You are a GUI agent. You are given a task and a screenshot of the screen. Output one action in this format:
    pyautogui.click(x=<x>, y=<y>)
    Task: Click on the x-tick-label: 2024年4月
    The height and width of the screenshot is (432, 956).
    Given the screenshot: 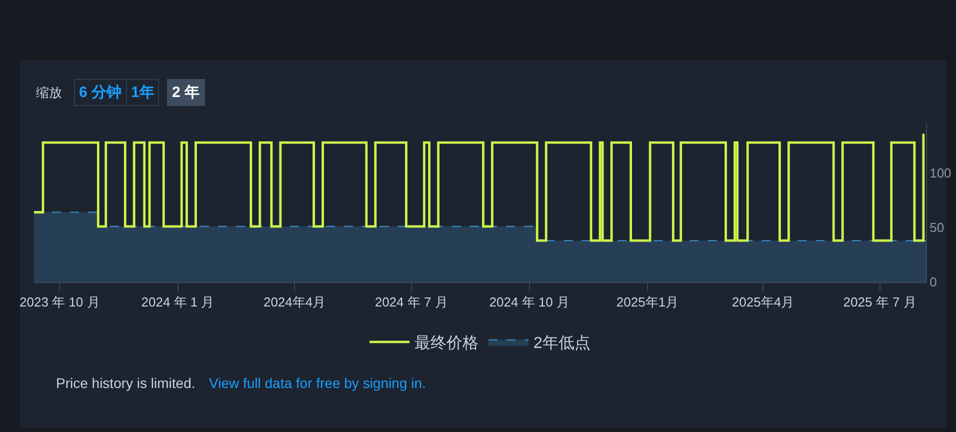 What is the action you would take?
    pyautogui.click(x=294, y=302)
    